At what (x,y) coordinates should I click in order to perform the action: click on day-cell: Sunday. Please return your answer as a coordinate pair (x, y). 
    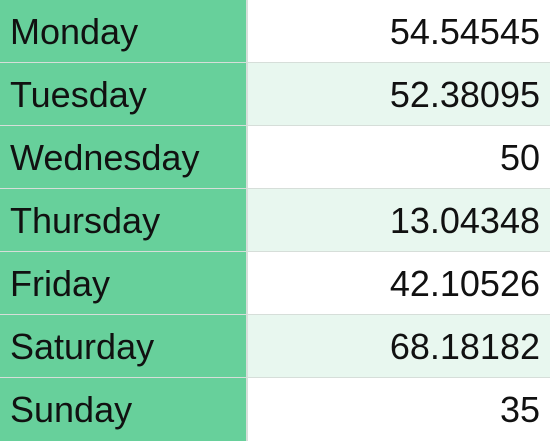
    Looking at the image, I should click on (124, 409).